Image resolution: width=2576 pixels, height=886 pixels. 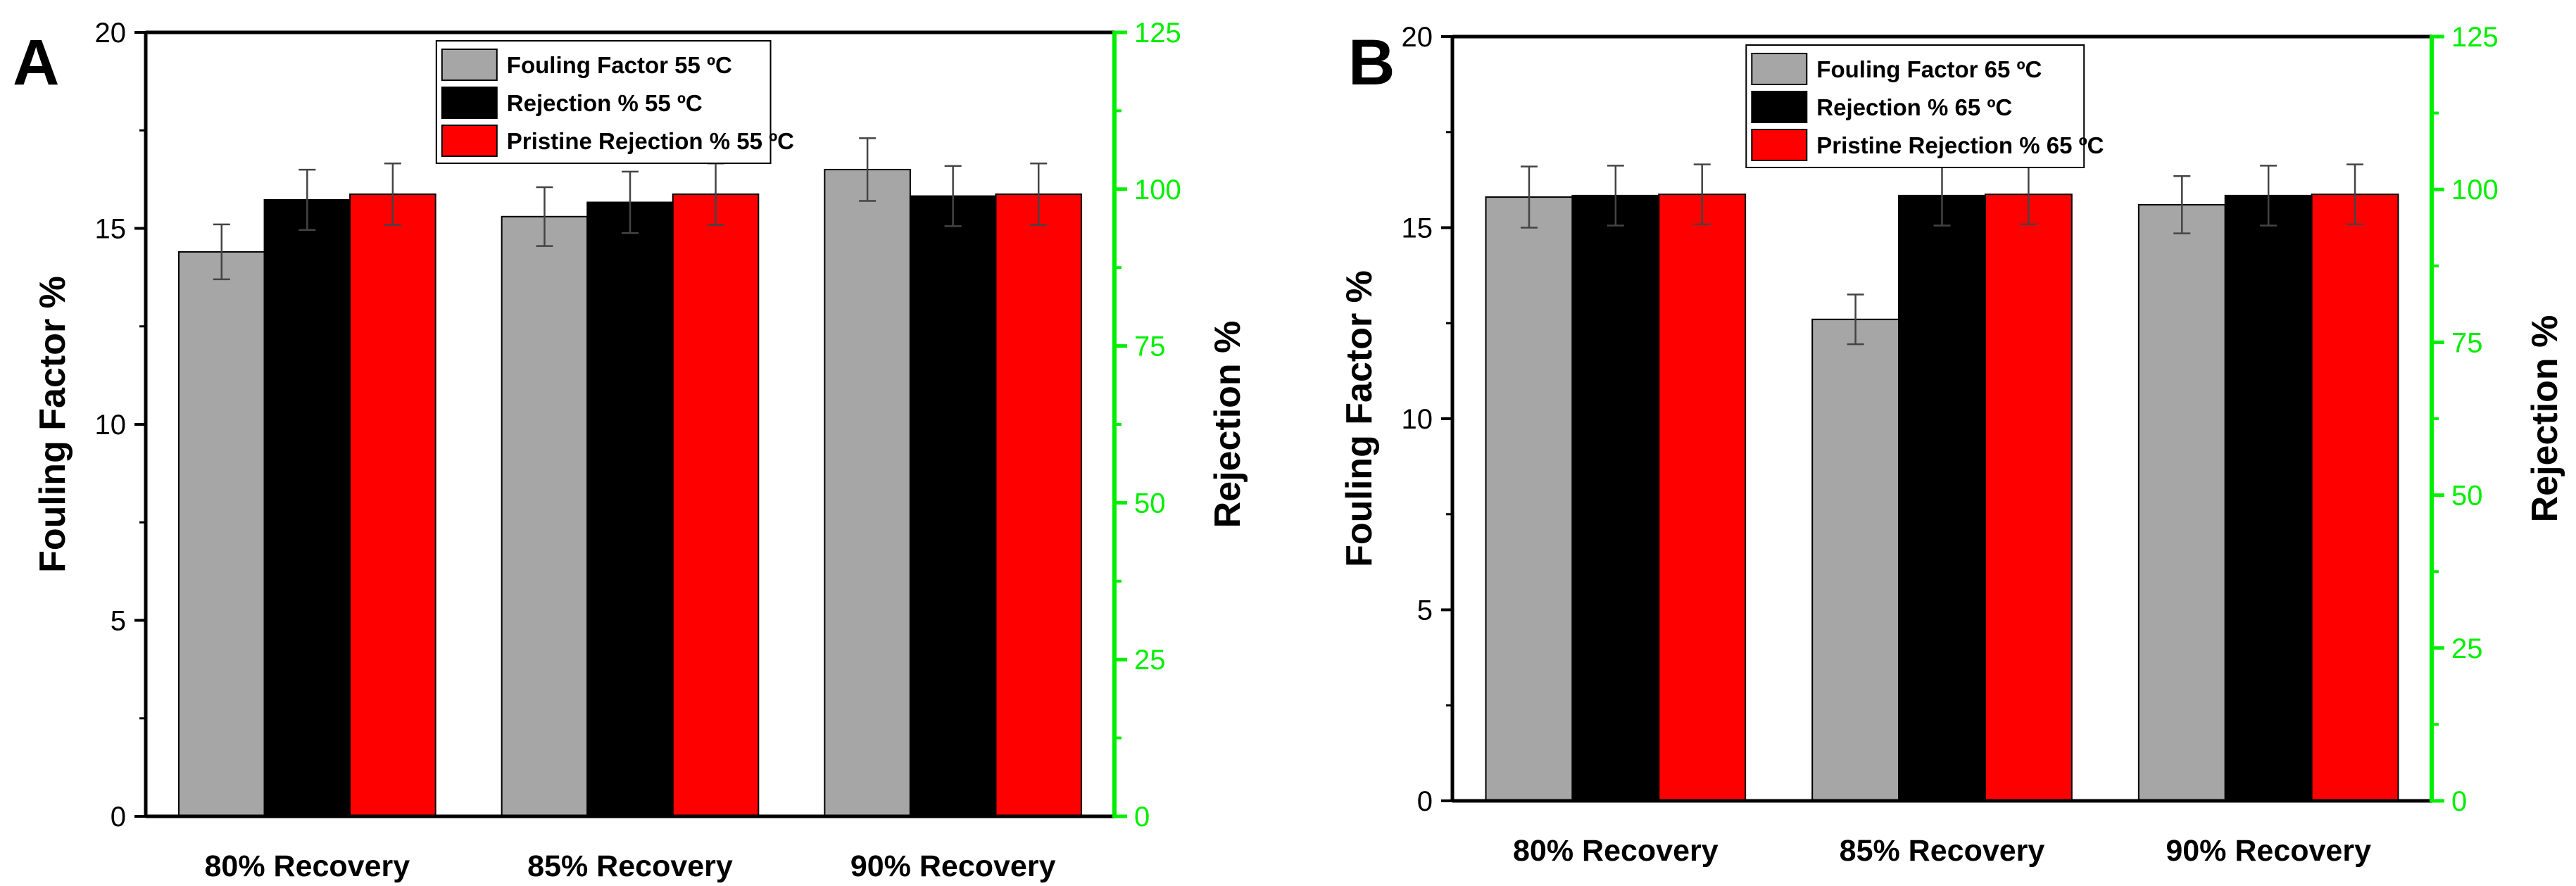 I want to click on legend-label: Pristine Rejection % 65 ºC, so click(x=1960, y=145).